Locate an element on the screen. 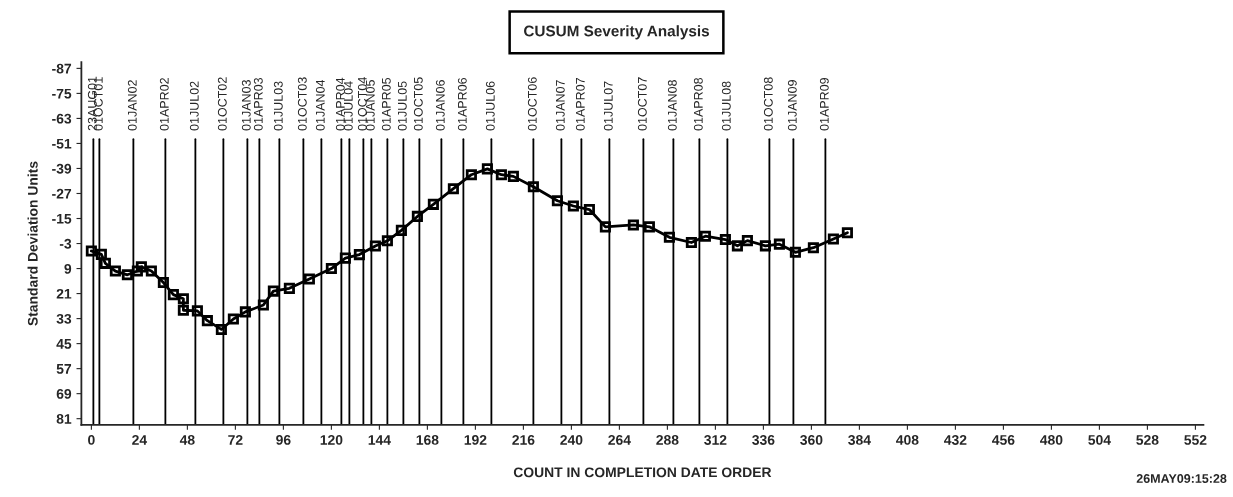  ref-line-label: 01APR07 is located at coordinates (580, 104).